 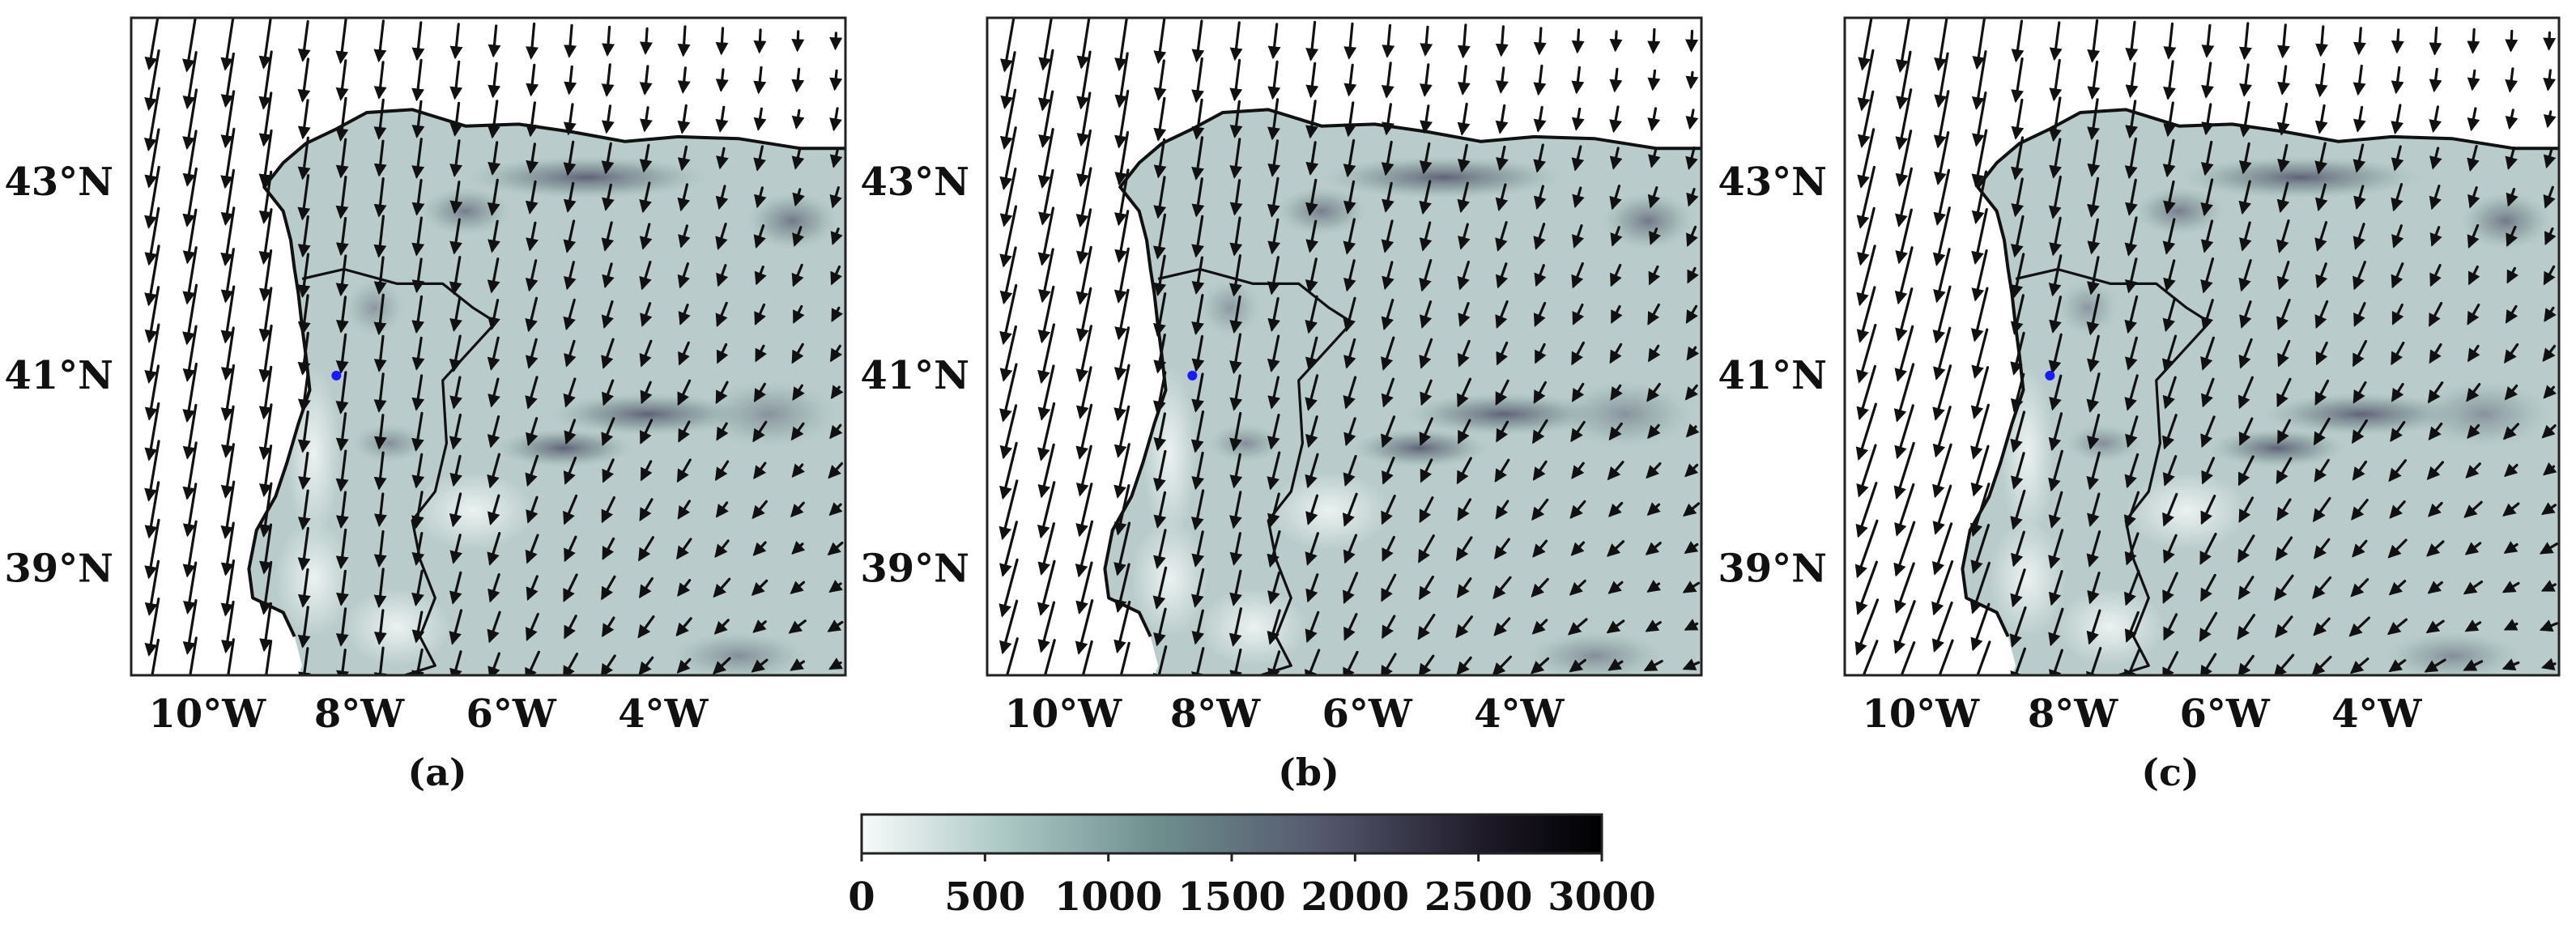 What do you see at coordinates (1108, 897) in the screenshot?
I see `colorbar-tick-label: 1000` at bounding box center [1108, 897].